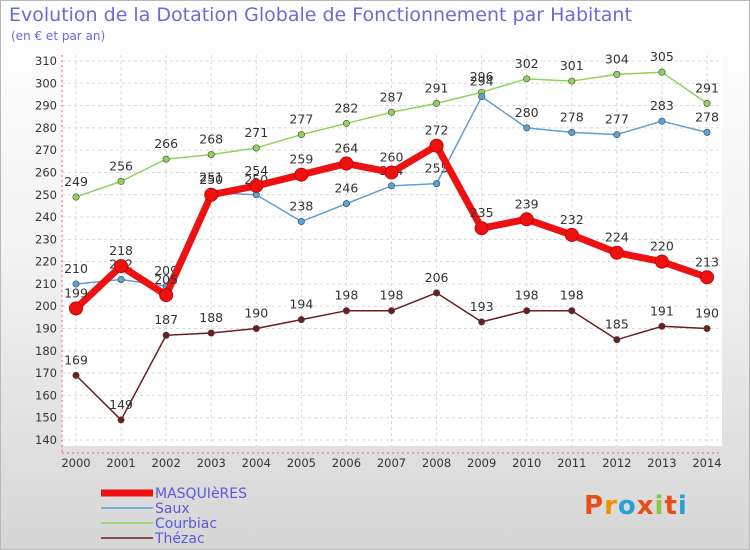 Image resolution: width=750 pixels, height=550 pixels. I want to click on legend-label-masqui-res: MASQUIèRES, so click(201, 494).